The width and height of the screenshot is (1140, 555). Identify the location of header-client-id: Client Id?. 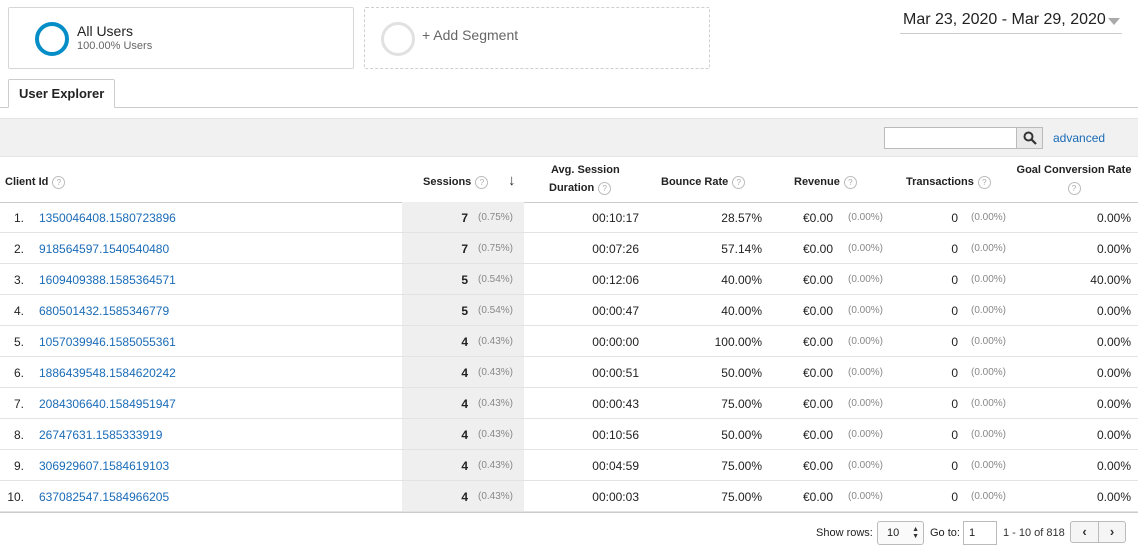
(35, 182).